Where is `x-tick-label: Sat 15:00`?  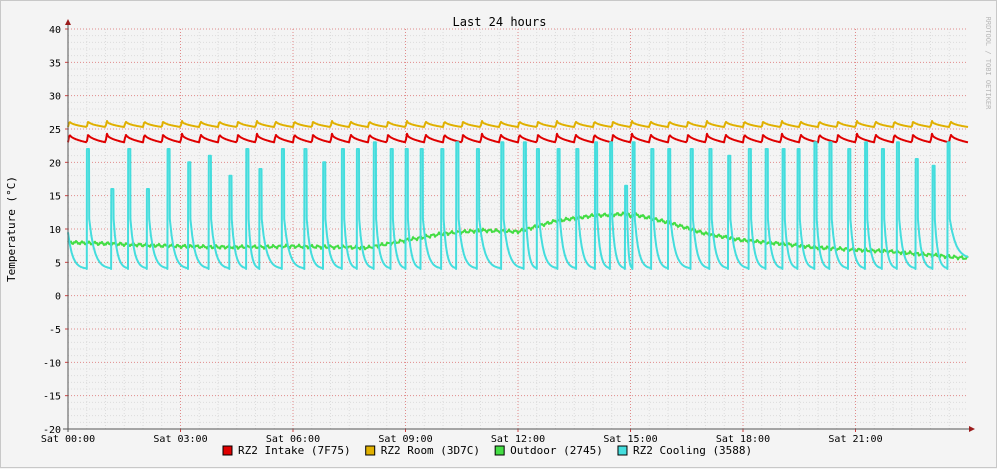
x-tick-label: Sat 15:00 is located at coordinates (630, 439).